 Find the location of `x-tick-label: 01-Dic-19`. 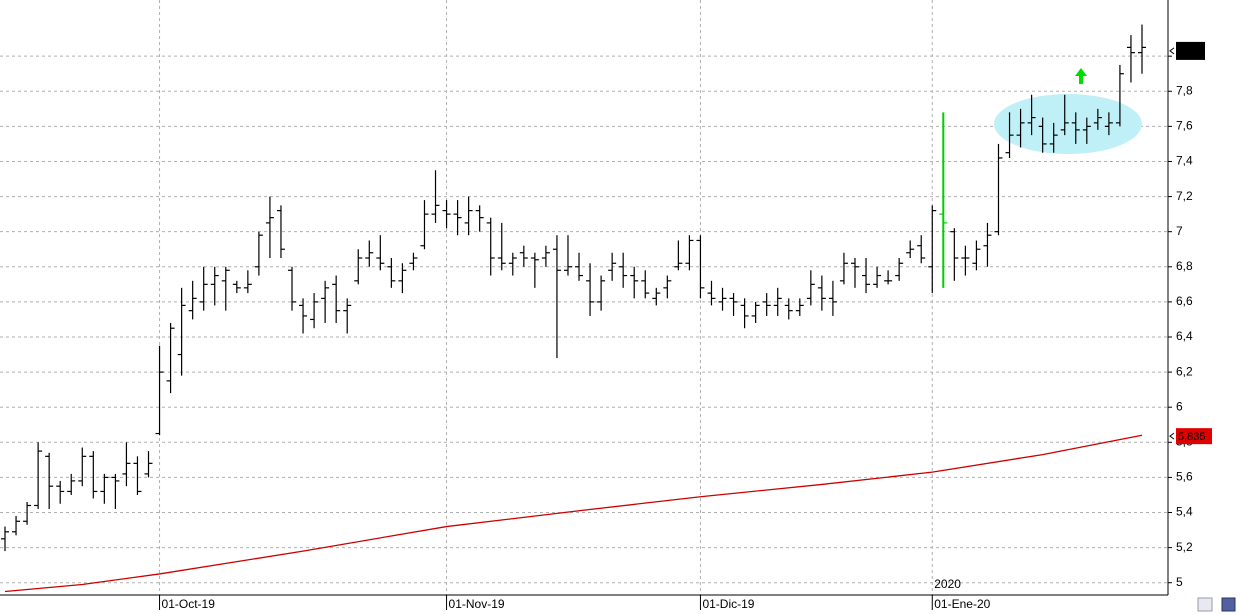

x-tick-label: 01-Dic-19 is located at coordinates (728, 604).